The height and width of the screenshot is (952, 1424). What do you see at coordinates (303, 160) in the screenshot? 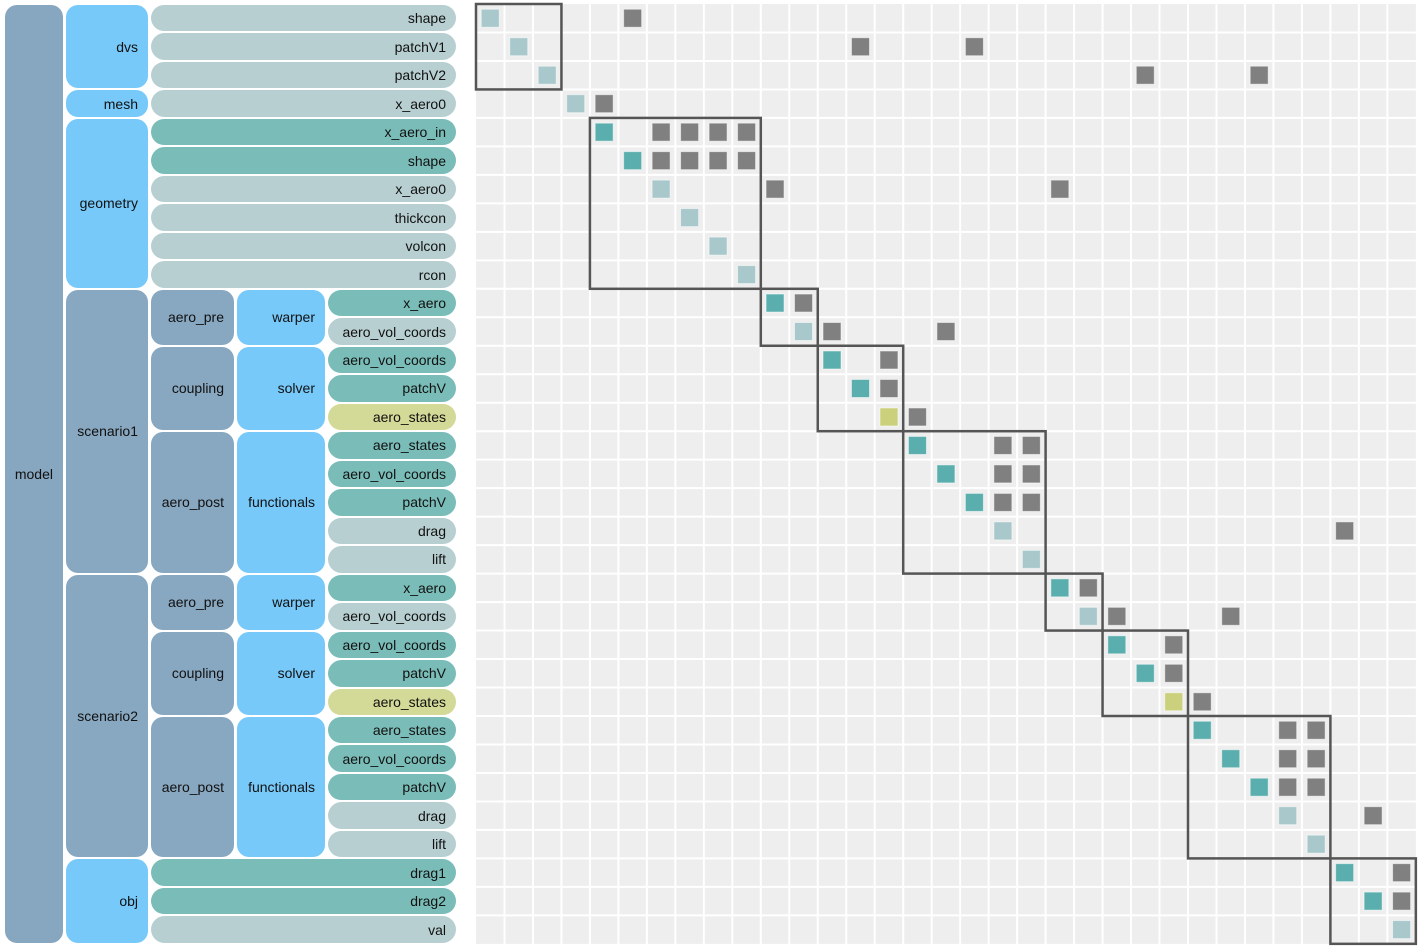
I see `variable-shape: shape` at bounding box center [303, 160].